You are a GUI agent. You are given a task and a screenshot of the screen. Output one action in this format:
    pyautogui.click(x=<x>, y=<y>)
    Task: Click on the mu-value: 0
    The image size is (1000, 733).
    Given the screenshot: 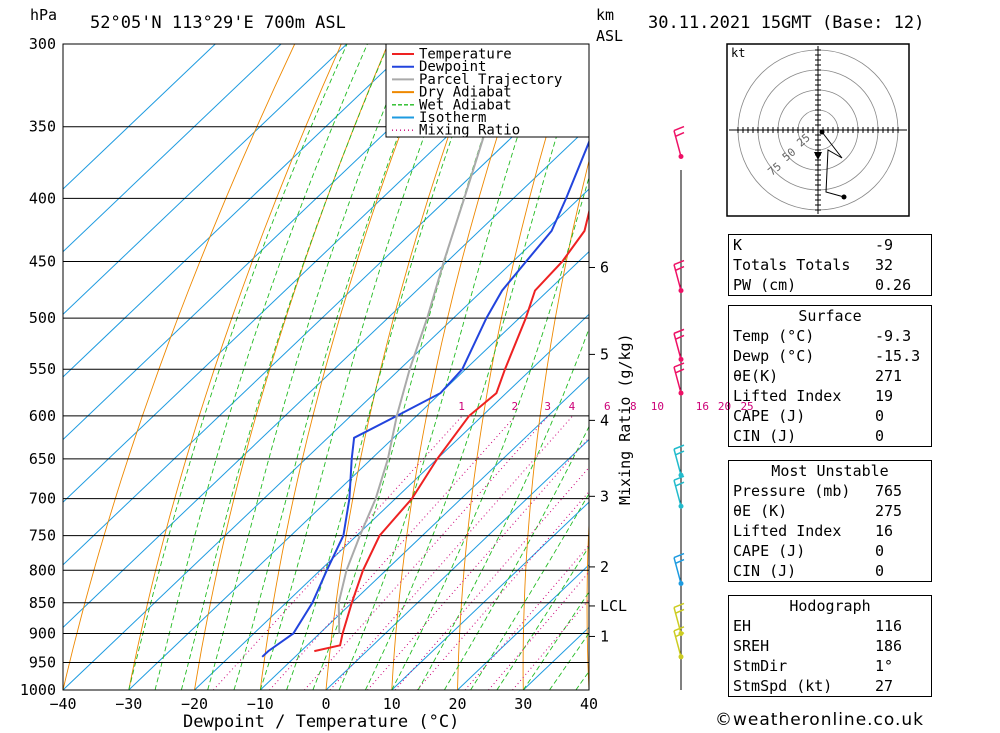 What is the action you would take?
    pyautogui.click(x=880, y=571)
    